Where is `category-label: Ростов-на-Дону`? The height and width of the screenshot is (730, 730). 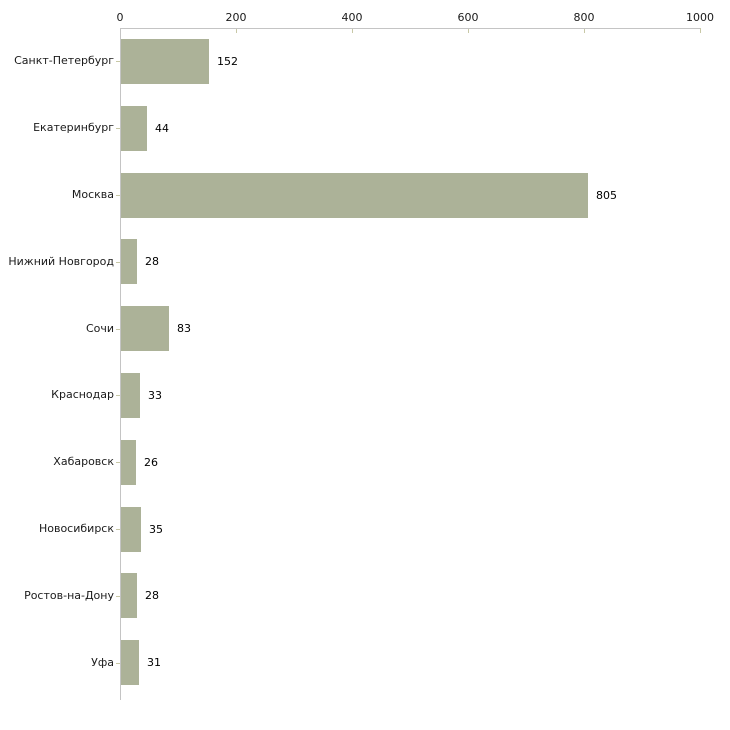 category-label: Ростов-на-Дону is located at coordinates (69, 595).